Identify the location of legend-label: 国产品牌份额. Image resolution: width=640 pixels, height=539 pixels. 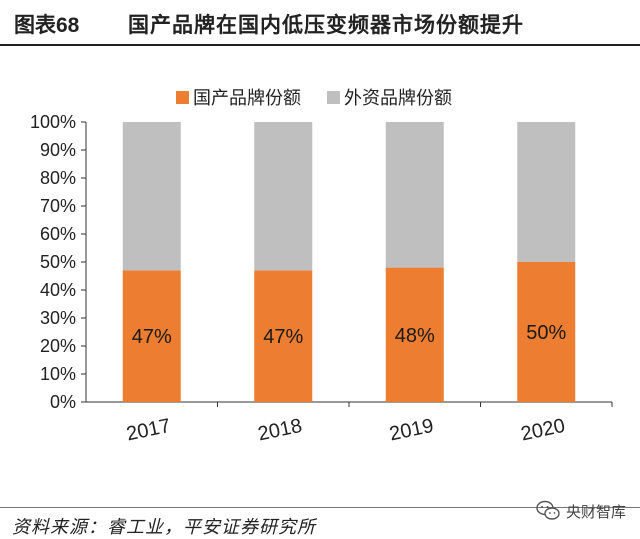
(247, 98).